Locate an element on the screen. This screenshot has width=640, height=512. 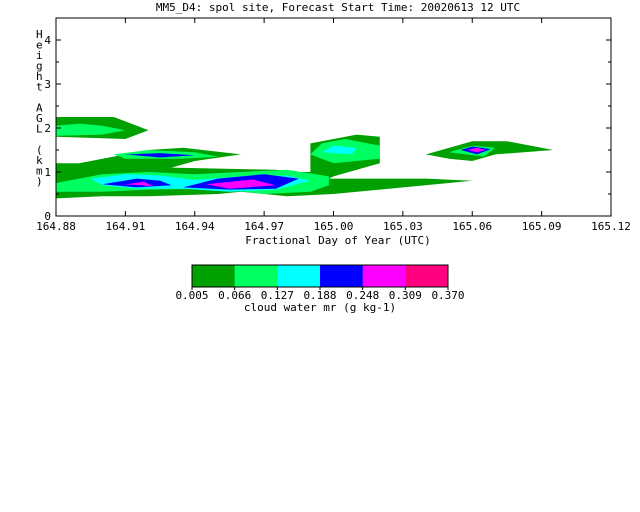
colorbar-level-label: 0.370 is located at coordinates (447, 295).